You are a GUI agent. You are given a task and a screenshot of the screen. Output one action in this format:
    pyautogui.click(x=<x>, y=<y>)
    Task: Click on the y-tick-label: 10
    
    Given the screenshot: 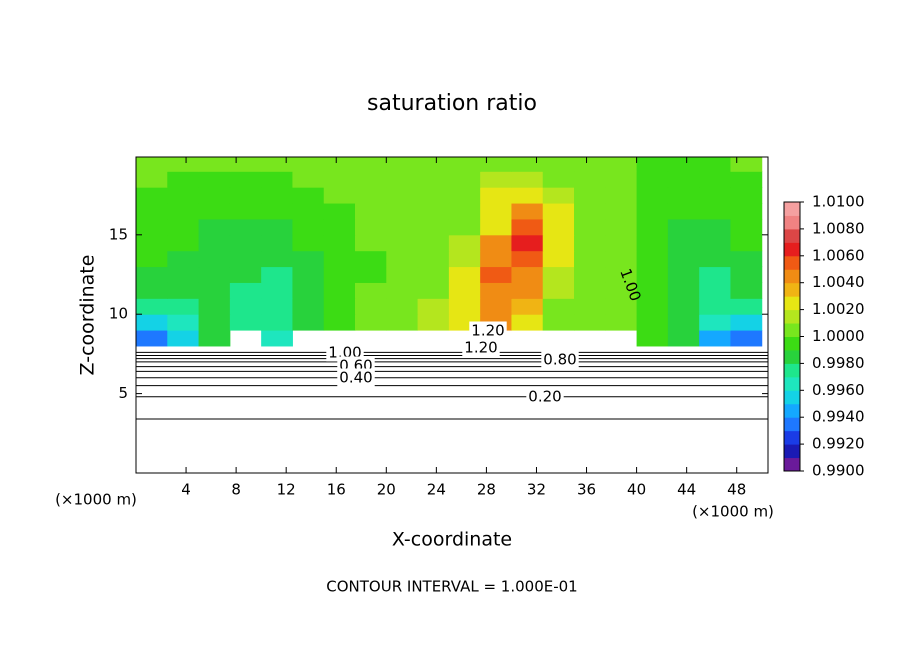 What is the action you would take?
    pyautogui.click(x=118, y=314)
    